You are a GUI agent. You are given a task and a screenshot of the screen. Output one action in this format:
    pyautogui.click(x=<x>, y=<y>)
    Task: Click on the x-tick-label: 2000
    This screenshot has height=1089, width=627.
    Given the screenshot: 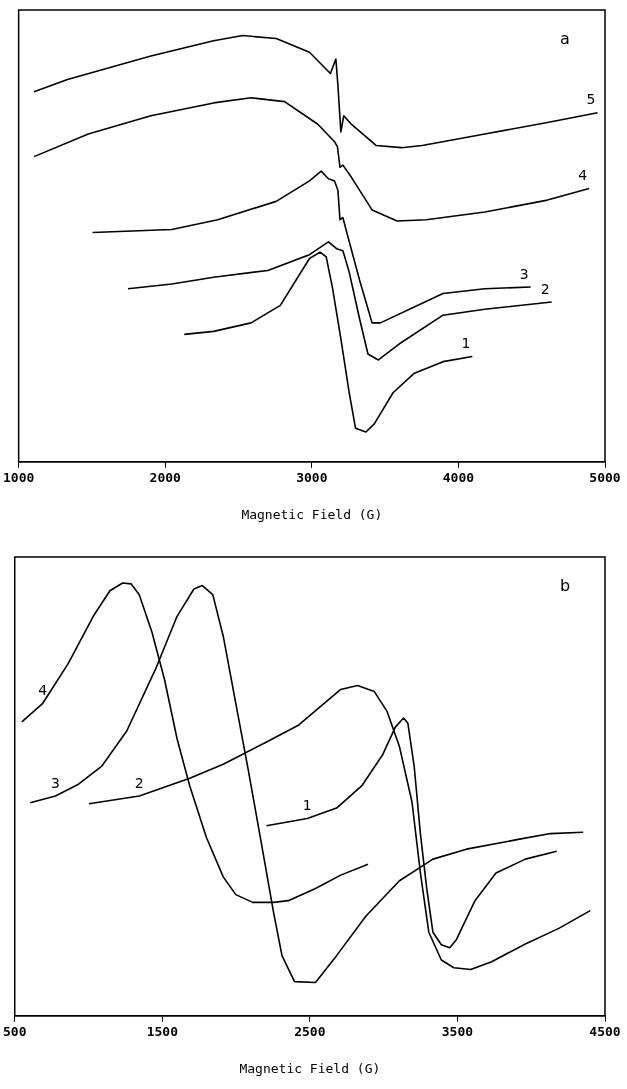 What is the action you would take?
    pyautogui.click(x=165, y=477)
    